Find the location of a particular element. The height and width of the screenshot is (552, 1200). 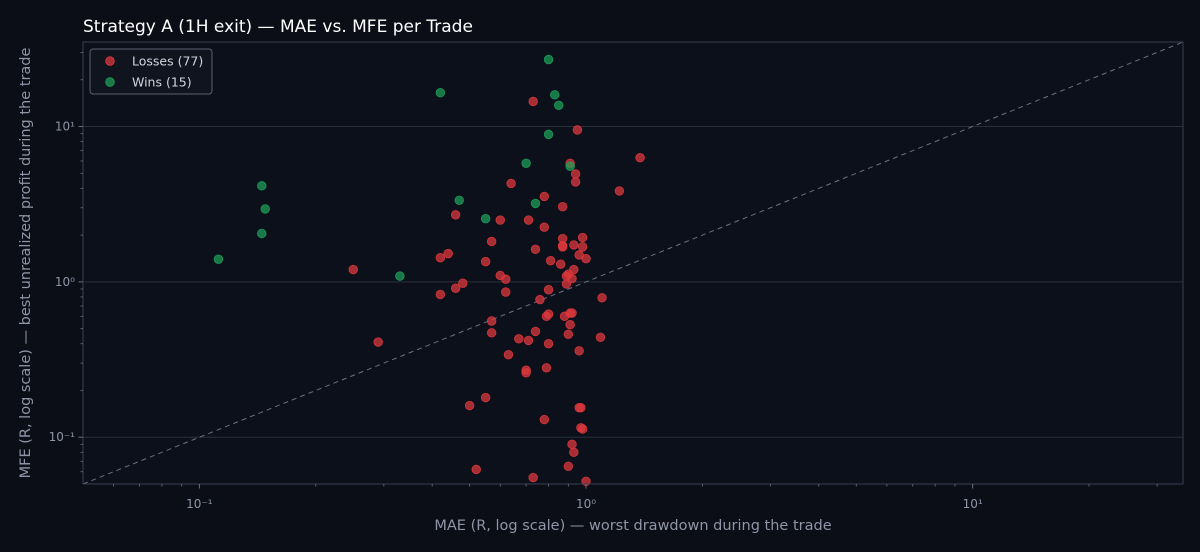

legend-label: Wins (15) is located at coordinates (162, 82).